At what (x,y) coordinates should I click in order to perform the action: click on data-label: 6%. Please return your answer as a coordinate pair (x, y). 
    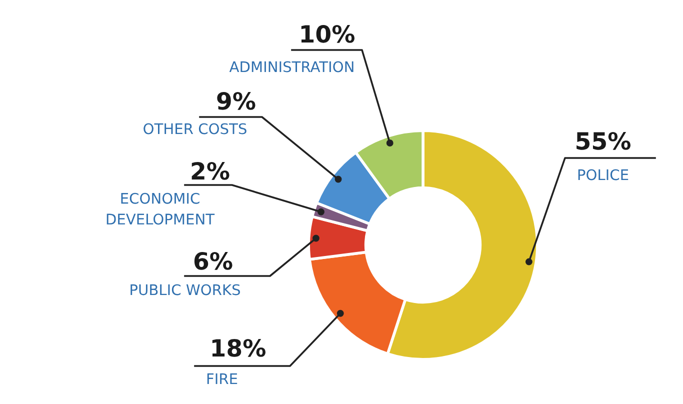
    Looking at the image, I should click on (213, 261).